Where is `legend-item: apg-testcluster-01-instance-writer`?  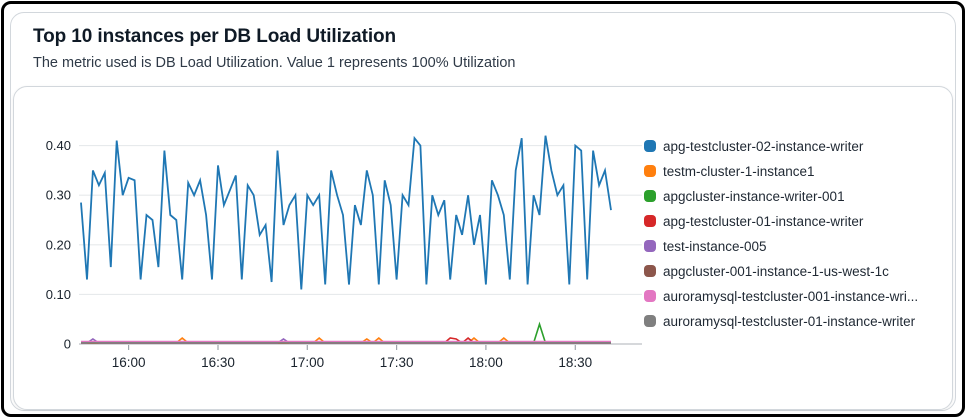
legend-item: apg-testcluster-01-instance-writer is located at coordinates (781, 221).